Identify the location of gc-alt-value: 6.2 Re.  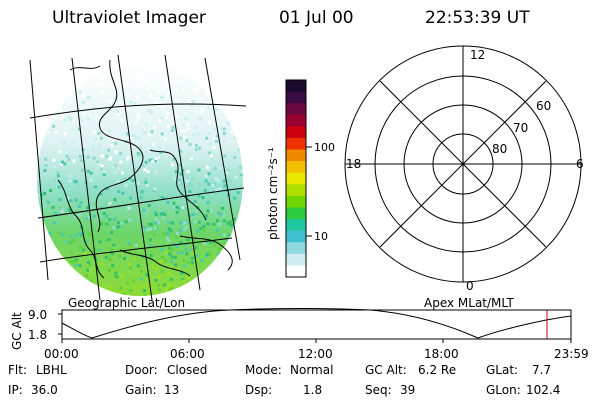
(437, 370).